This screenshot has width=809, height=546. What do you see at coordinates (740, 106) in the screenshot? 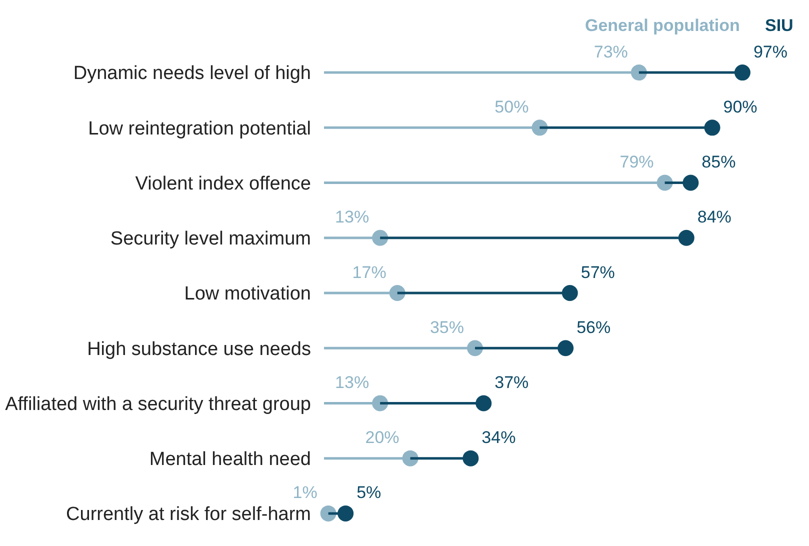
I see `data-label: 90%` at bounding box center [740, 106].